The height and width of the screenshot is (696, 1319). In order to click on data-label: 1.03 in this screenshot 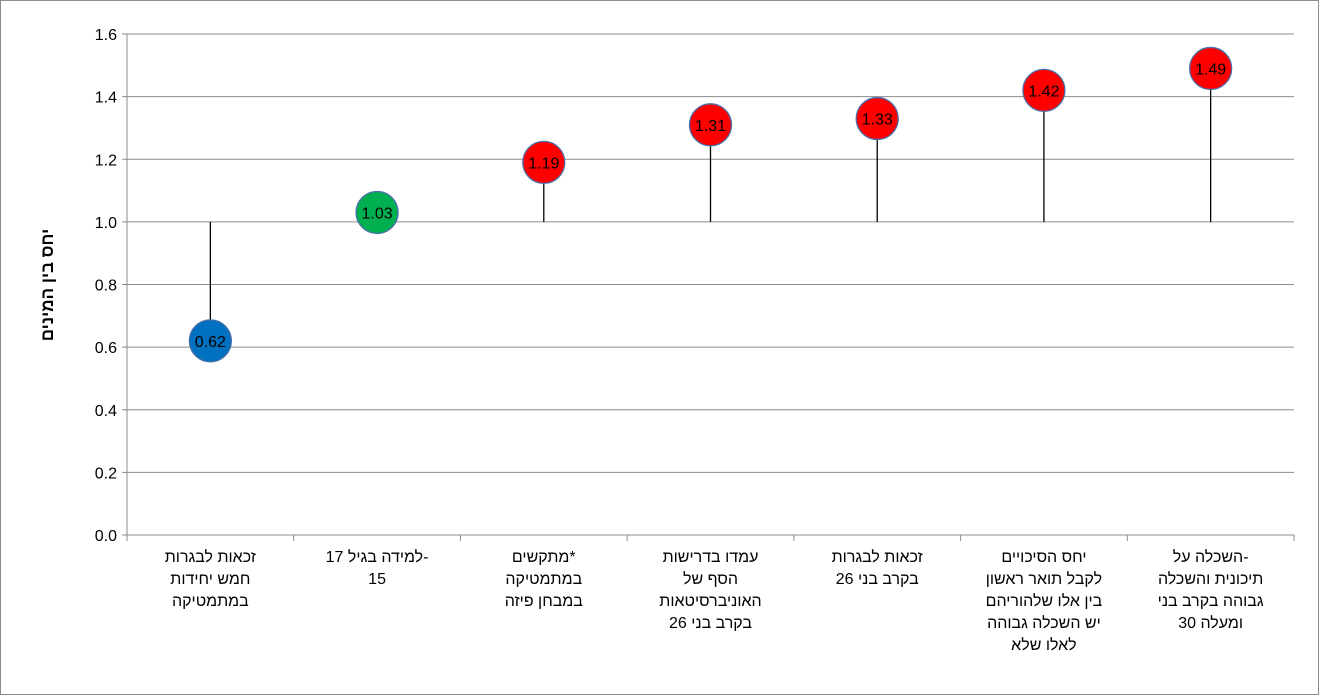, I will do `click(377, 213)`.